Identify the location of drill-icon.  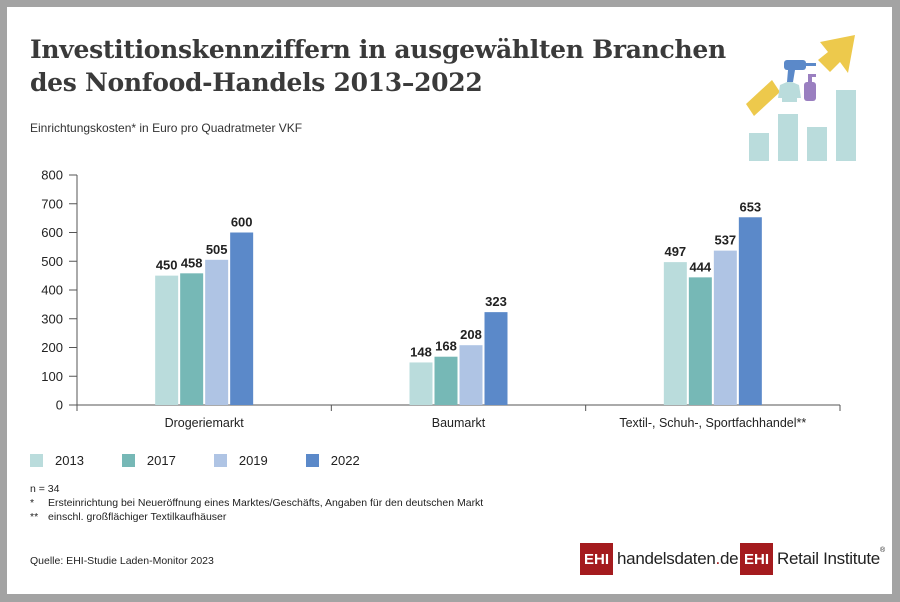
(800, 71).